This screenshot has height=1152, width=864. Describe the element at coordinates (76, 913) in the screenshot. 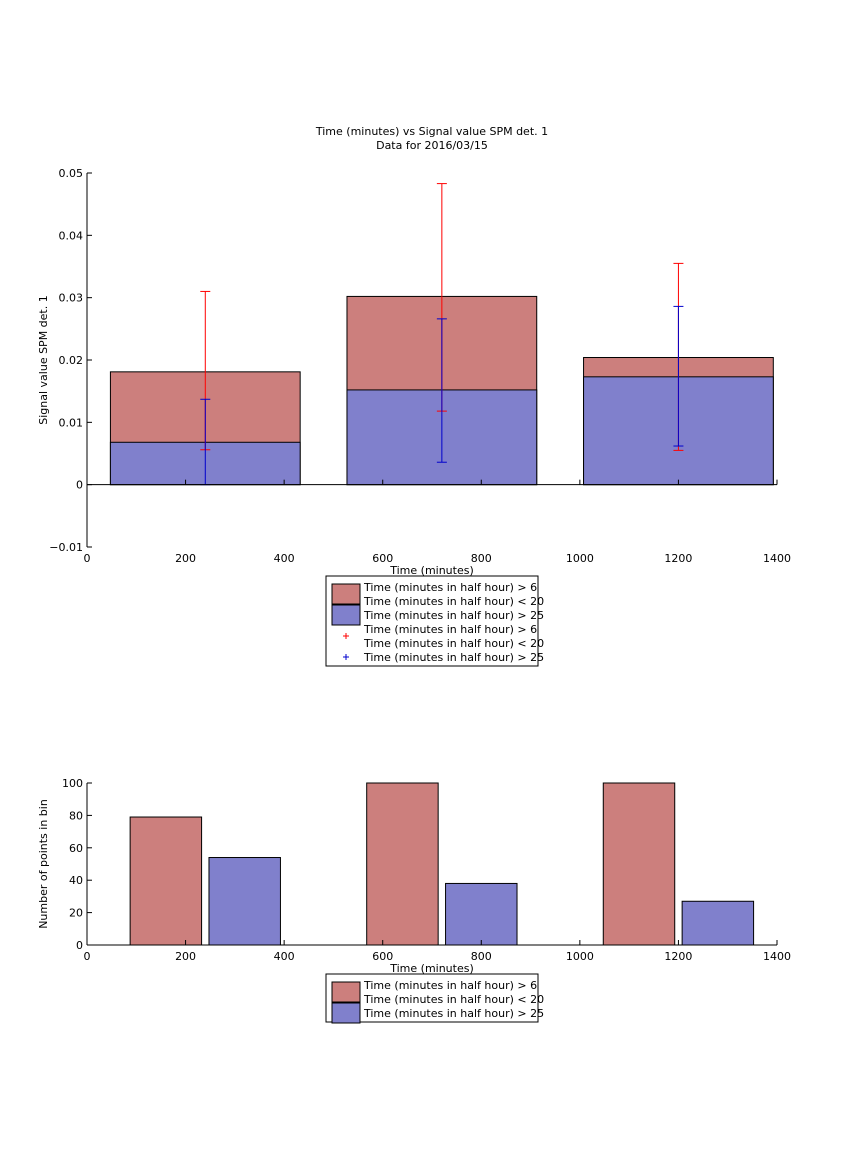

I see `y-tick-label: 20` at that location.